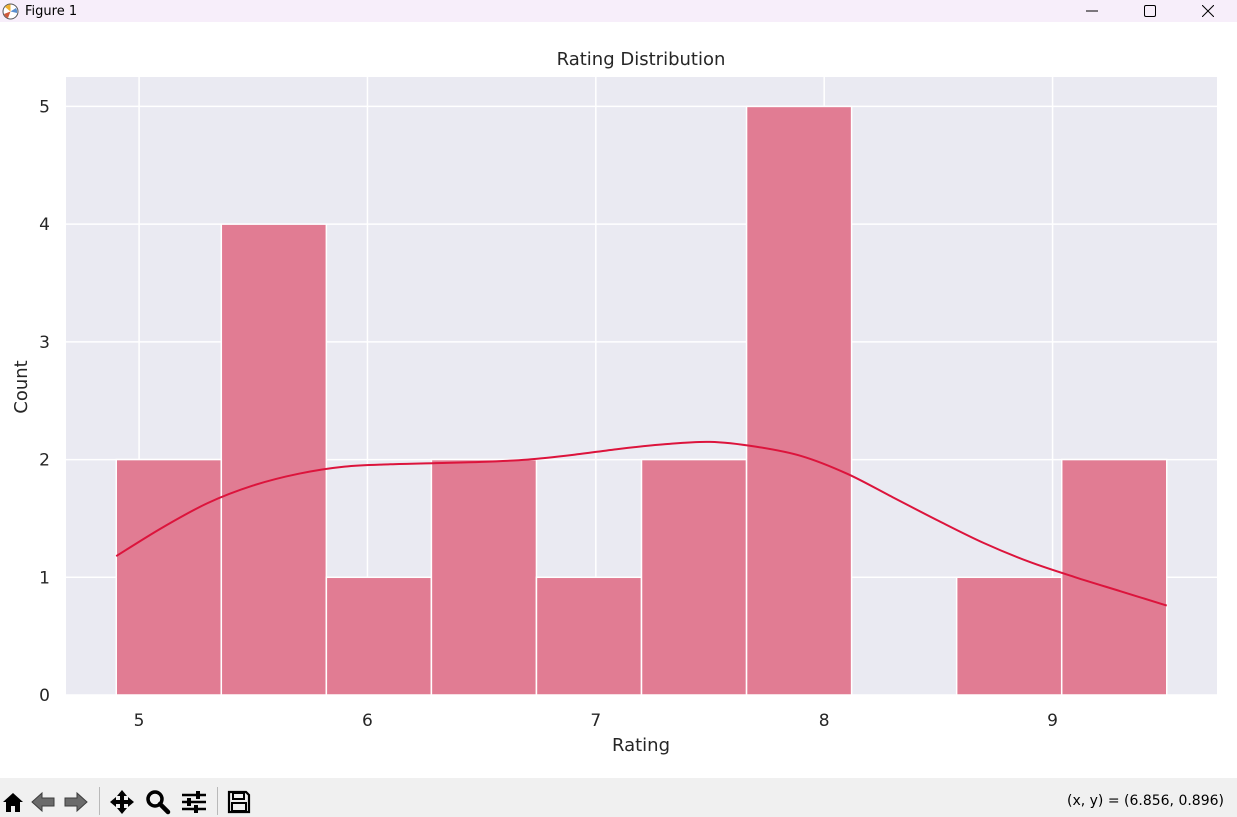  I want to click on back-icon, so click(43, 802).